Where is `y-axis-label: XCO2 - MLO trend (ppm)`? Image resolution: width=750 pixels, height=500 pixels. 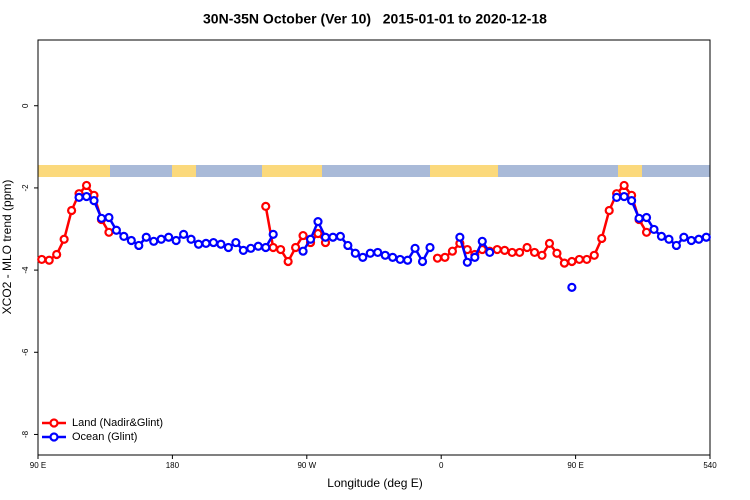 y-axis-label: XCO2 - MLO trend (ppm) is located at coordinates (7, 247).